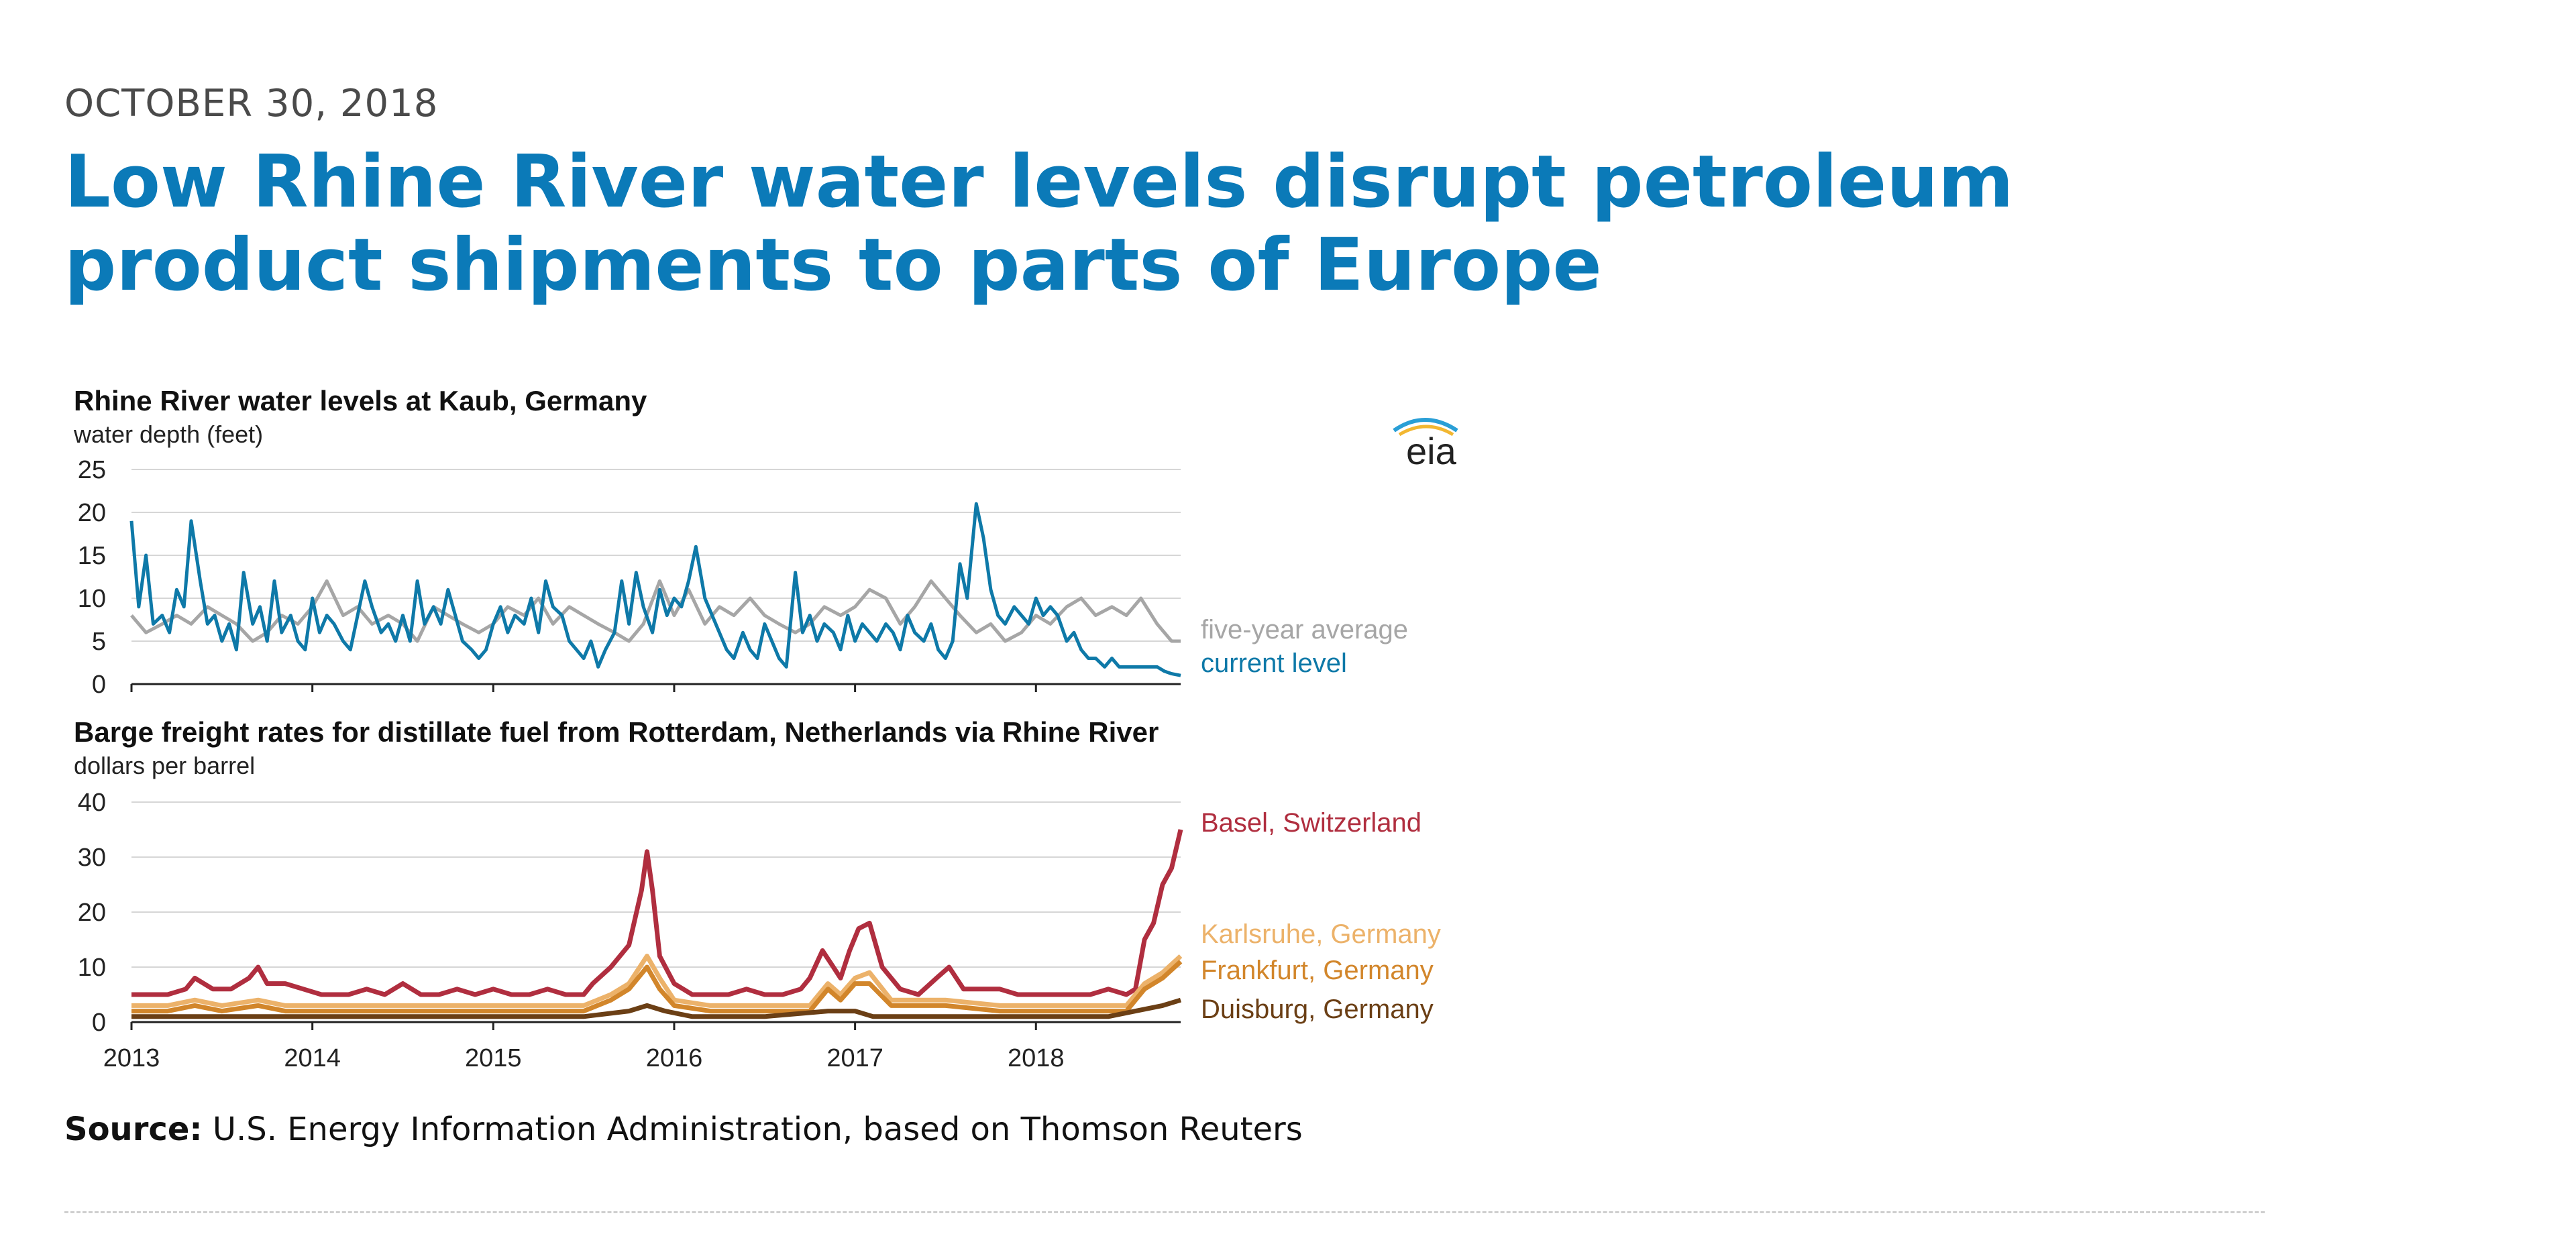 This screenshot has width=2576, height=1234. I want to click on legend-label-five-year-average: five-year average, so click(1304, 629).